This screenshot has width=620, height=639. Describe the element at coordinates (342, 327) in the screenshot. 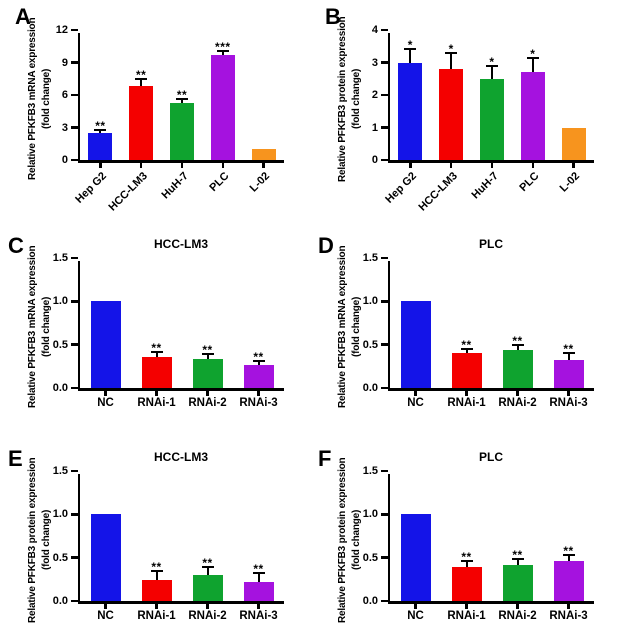

I see `y-axis-label-line1: Relative PFKFB3 mRNA expression` at that location.